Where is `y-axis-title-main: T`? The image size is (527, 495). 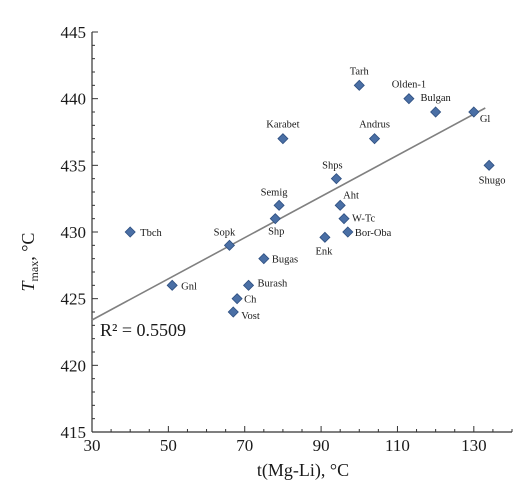
y-axis-title-main: T is located at coordinates (28, 285).